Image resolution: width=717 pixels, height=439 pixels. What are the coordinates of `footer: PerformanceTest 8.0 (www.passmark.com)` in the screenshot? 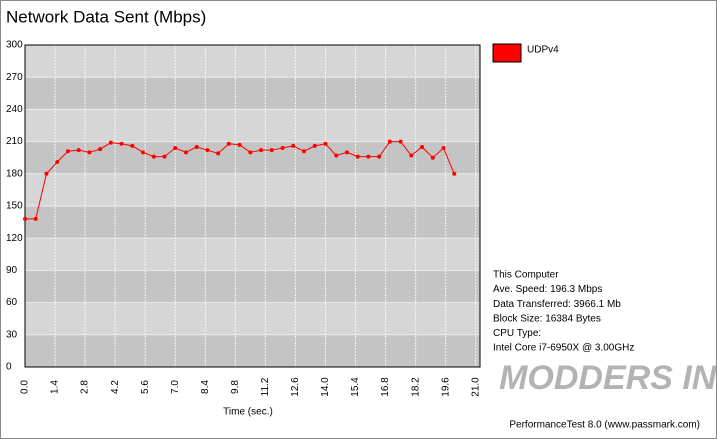 It's located at (604, 425).